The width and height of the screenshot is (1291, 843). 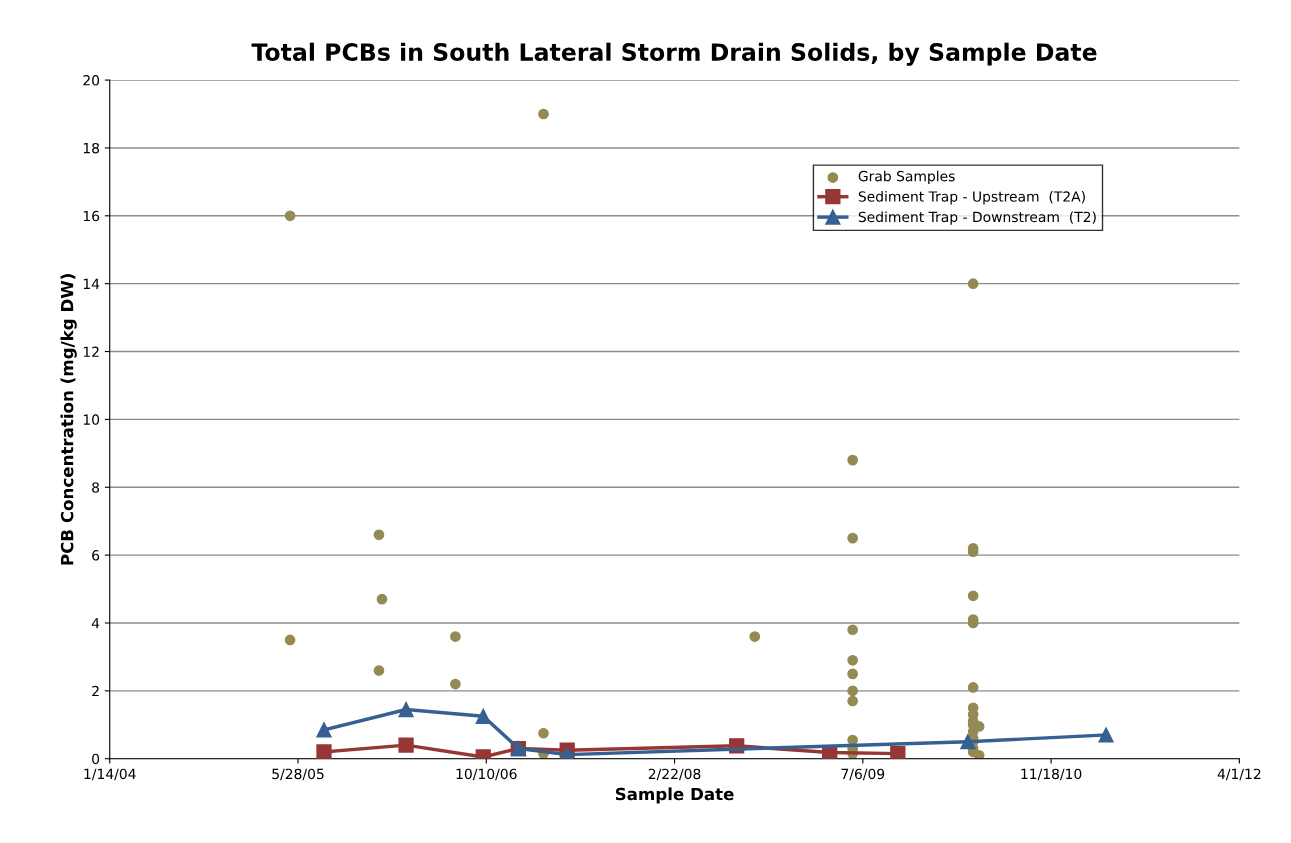 I want to click on y-tick-label: 20, so click(x=91, y=80).